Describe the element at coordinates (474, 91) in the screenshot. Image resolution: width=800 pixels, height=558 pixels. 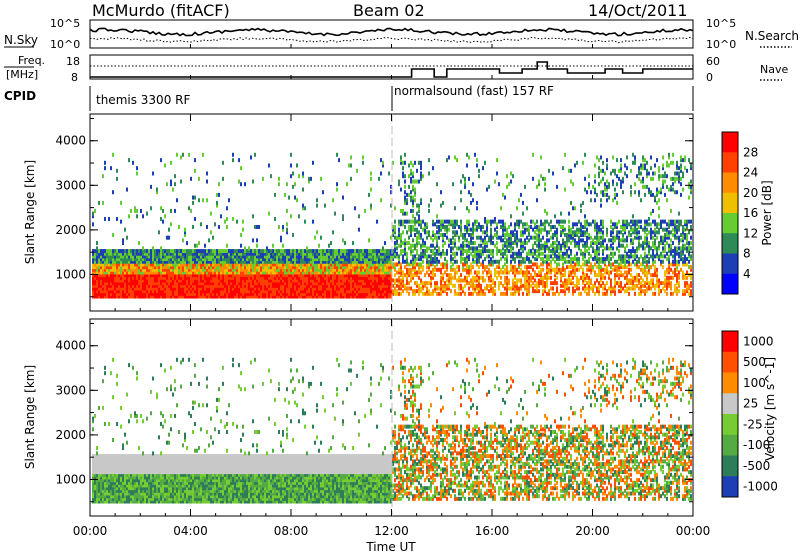
I see `cpid-segment-2: normalsound (fast) 157 RF` at that location.